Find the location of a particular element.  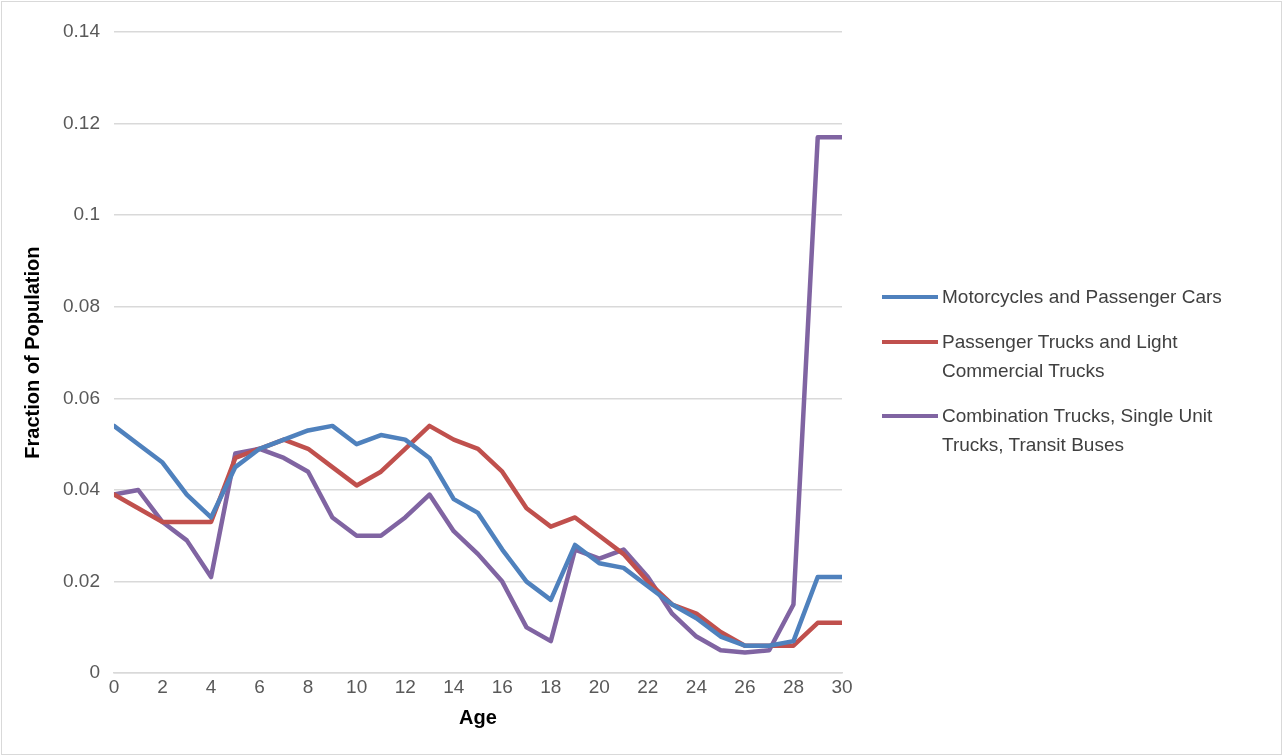

x-tick-label: 16 is located at coordinates (502, 686).